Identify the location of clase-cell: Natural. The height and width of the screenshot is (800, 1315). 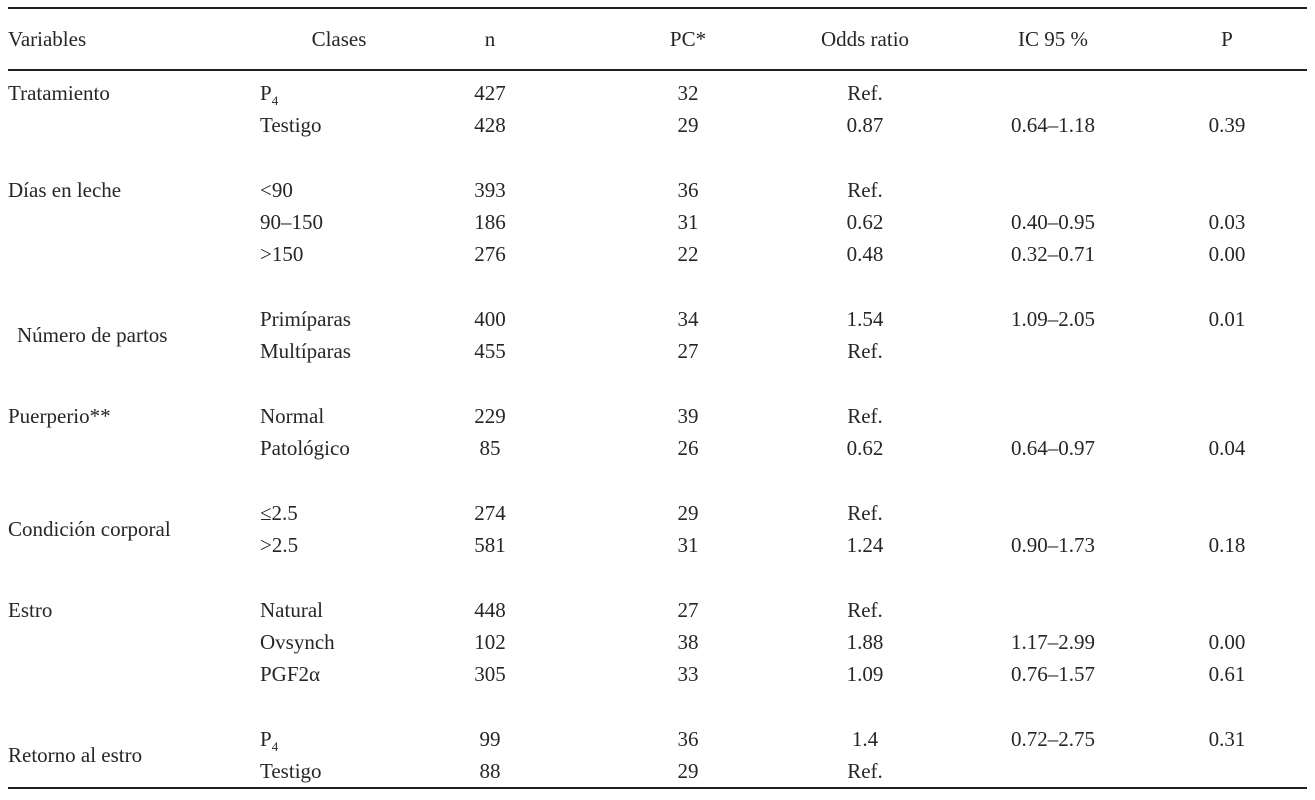
(291, 610).